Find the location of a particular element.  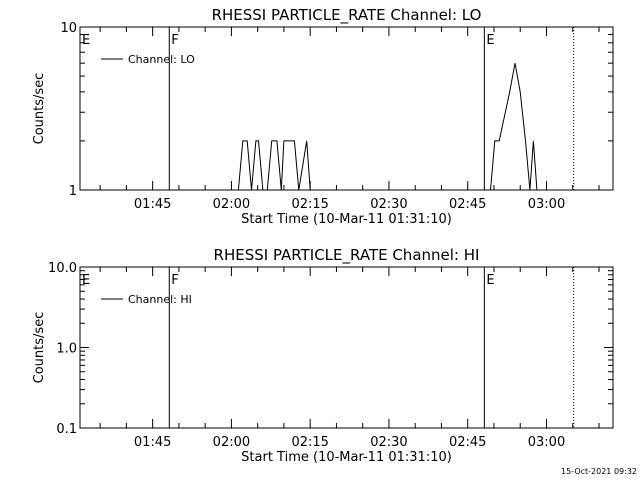

y-tick-label: 1 is located at coordinates (73, 191).